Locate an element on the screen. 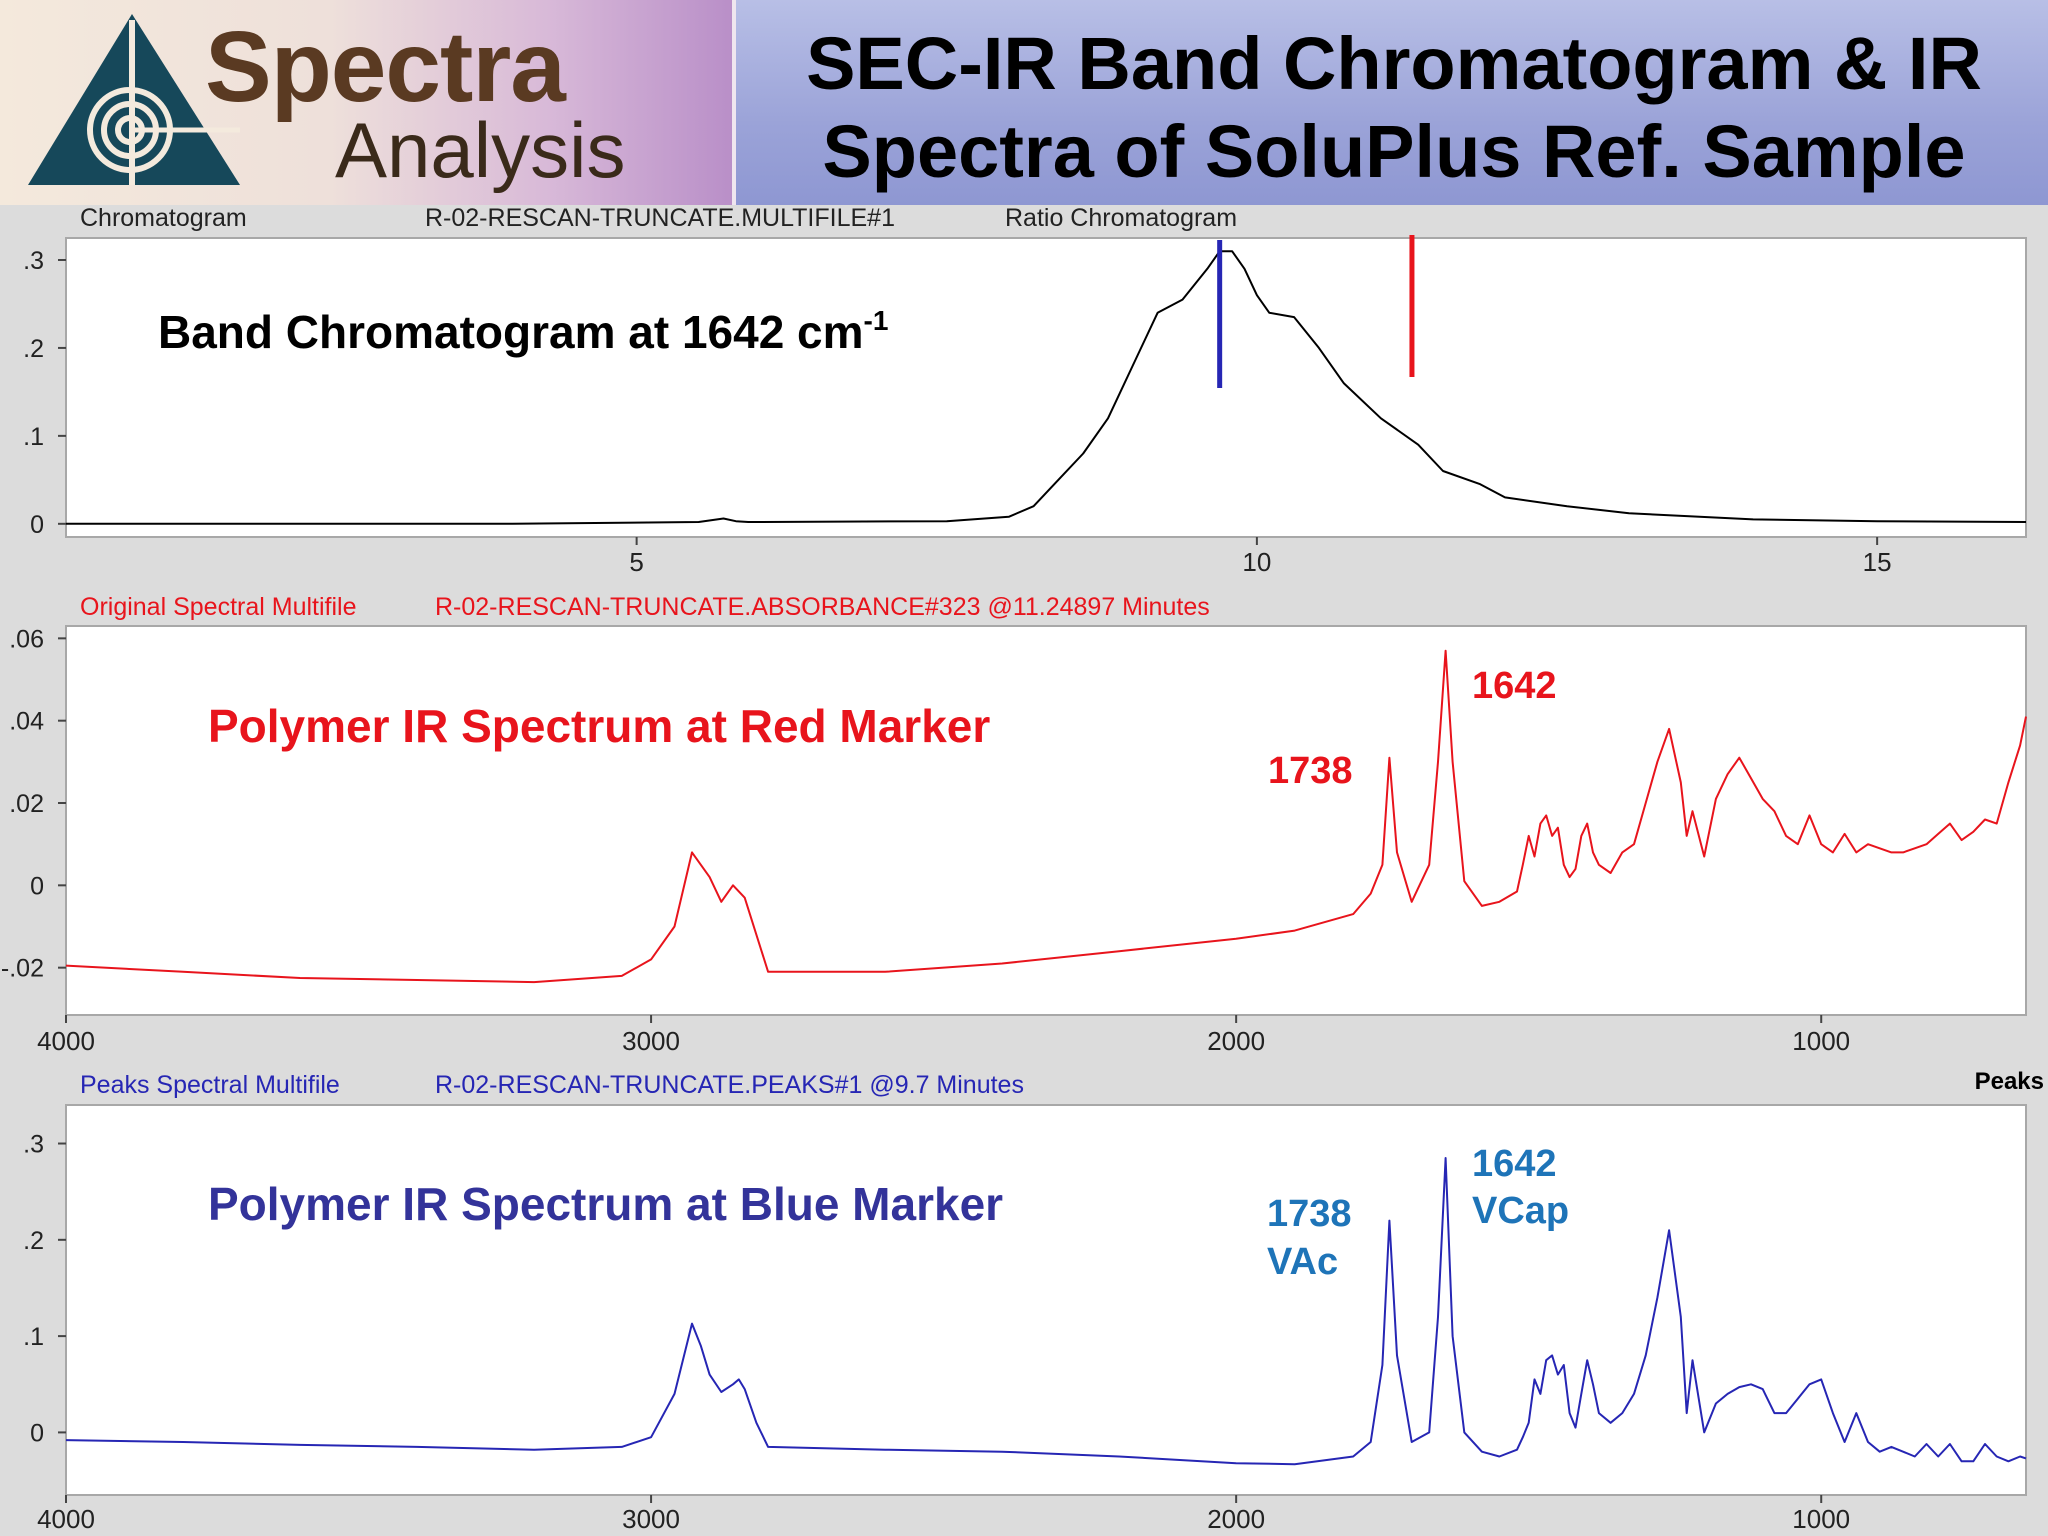 The width and height of the screenshot is (2048, 1536). slide-title-line2: Spectra of SoluPlus Ref. Sample is located at coordinates (1394, 151).